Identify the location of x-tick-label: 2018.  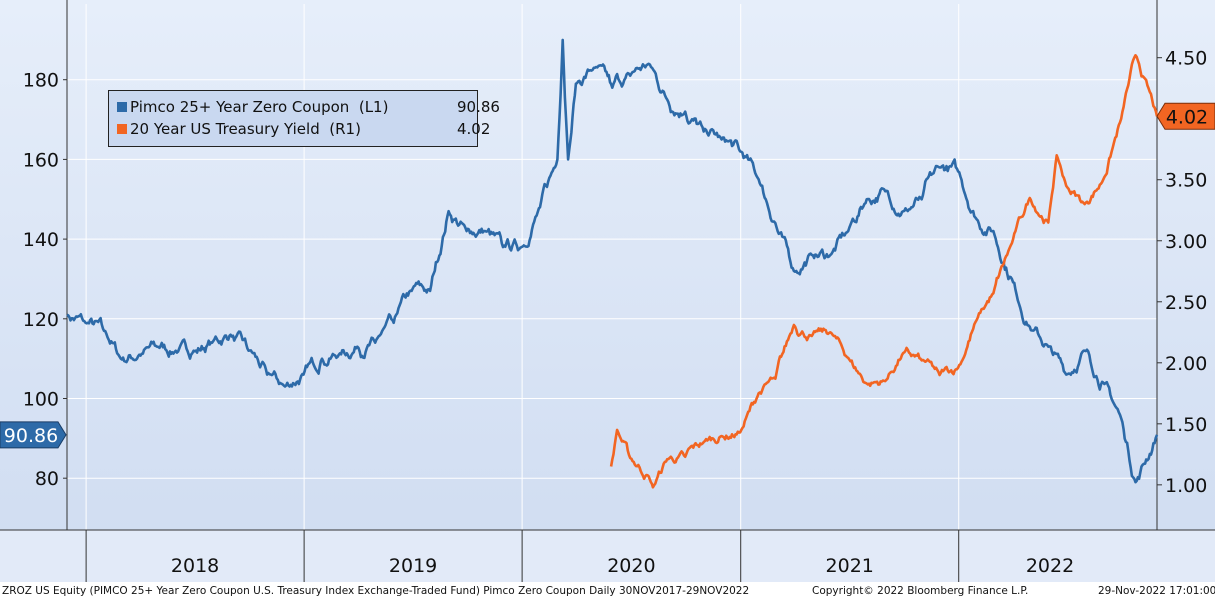
(195, 566).